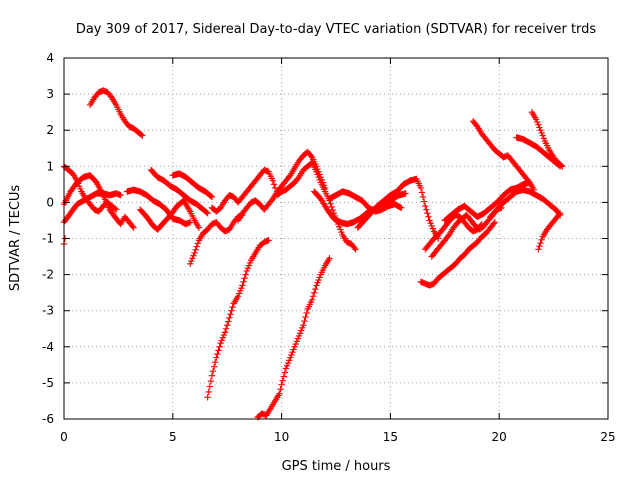 This screenshot has width=640, height=480. I want to click on y-tick-label: -3, so click(48, 311).